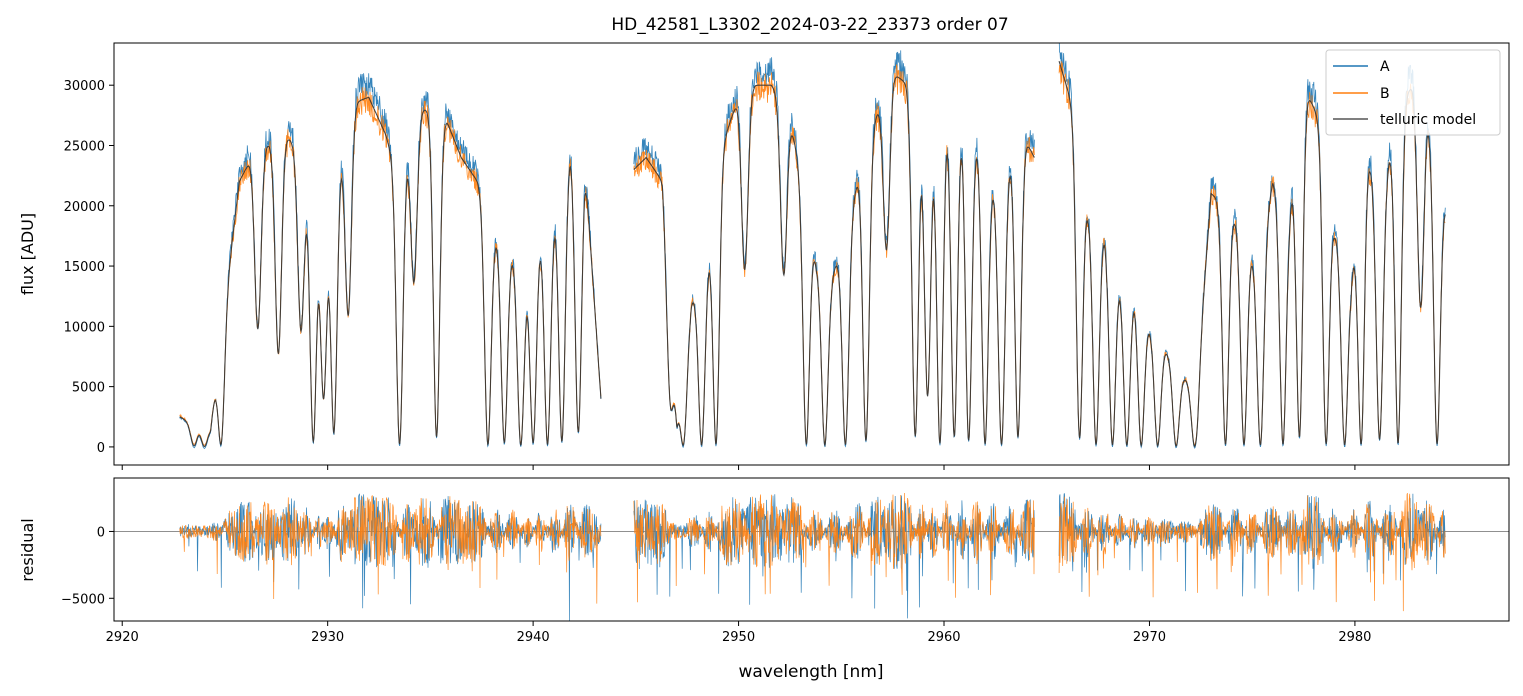  Describe the element at coordinates (83, 599) in the screenshot. I see `residual-y-tick-label: −5000` at that location.